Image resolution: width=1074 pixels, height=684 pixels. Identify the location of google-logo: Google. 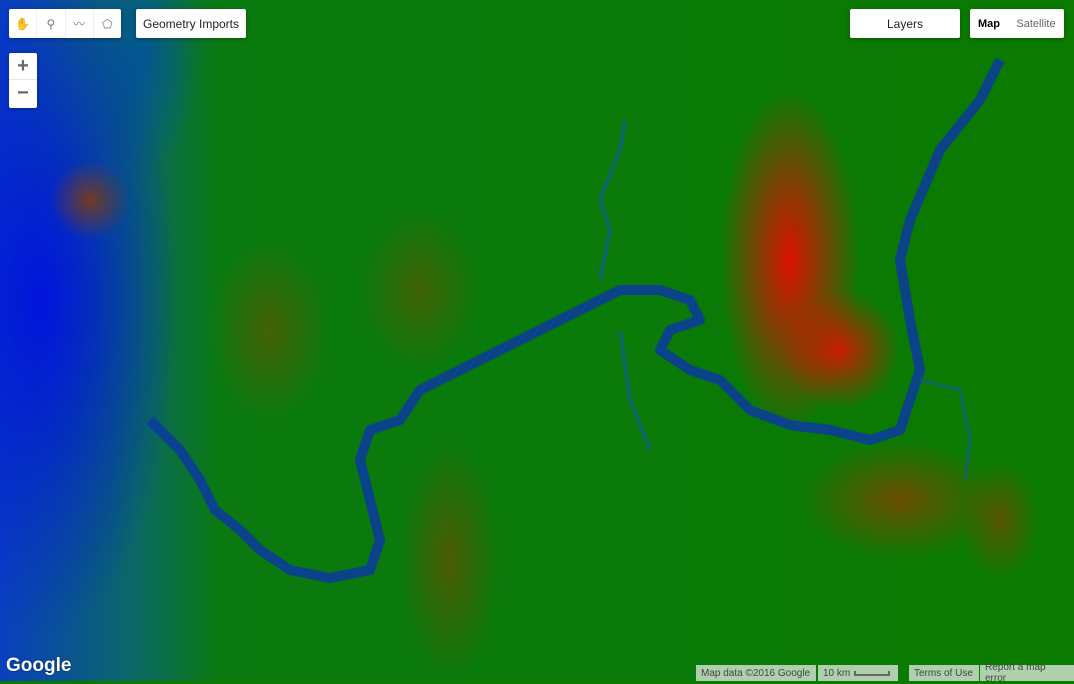
(39, 665).